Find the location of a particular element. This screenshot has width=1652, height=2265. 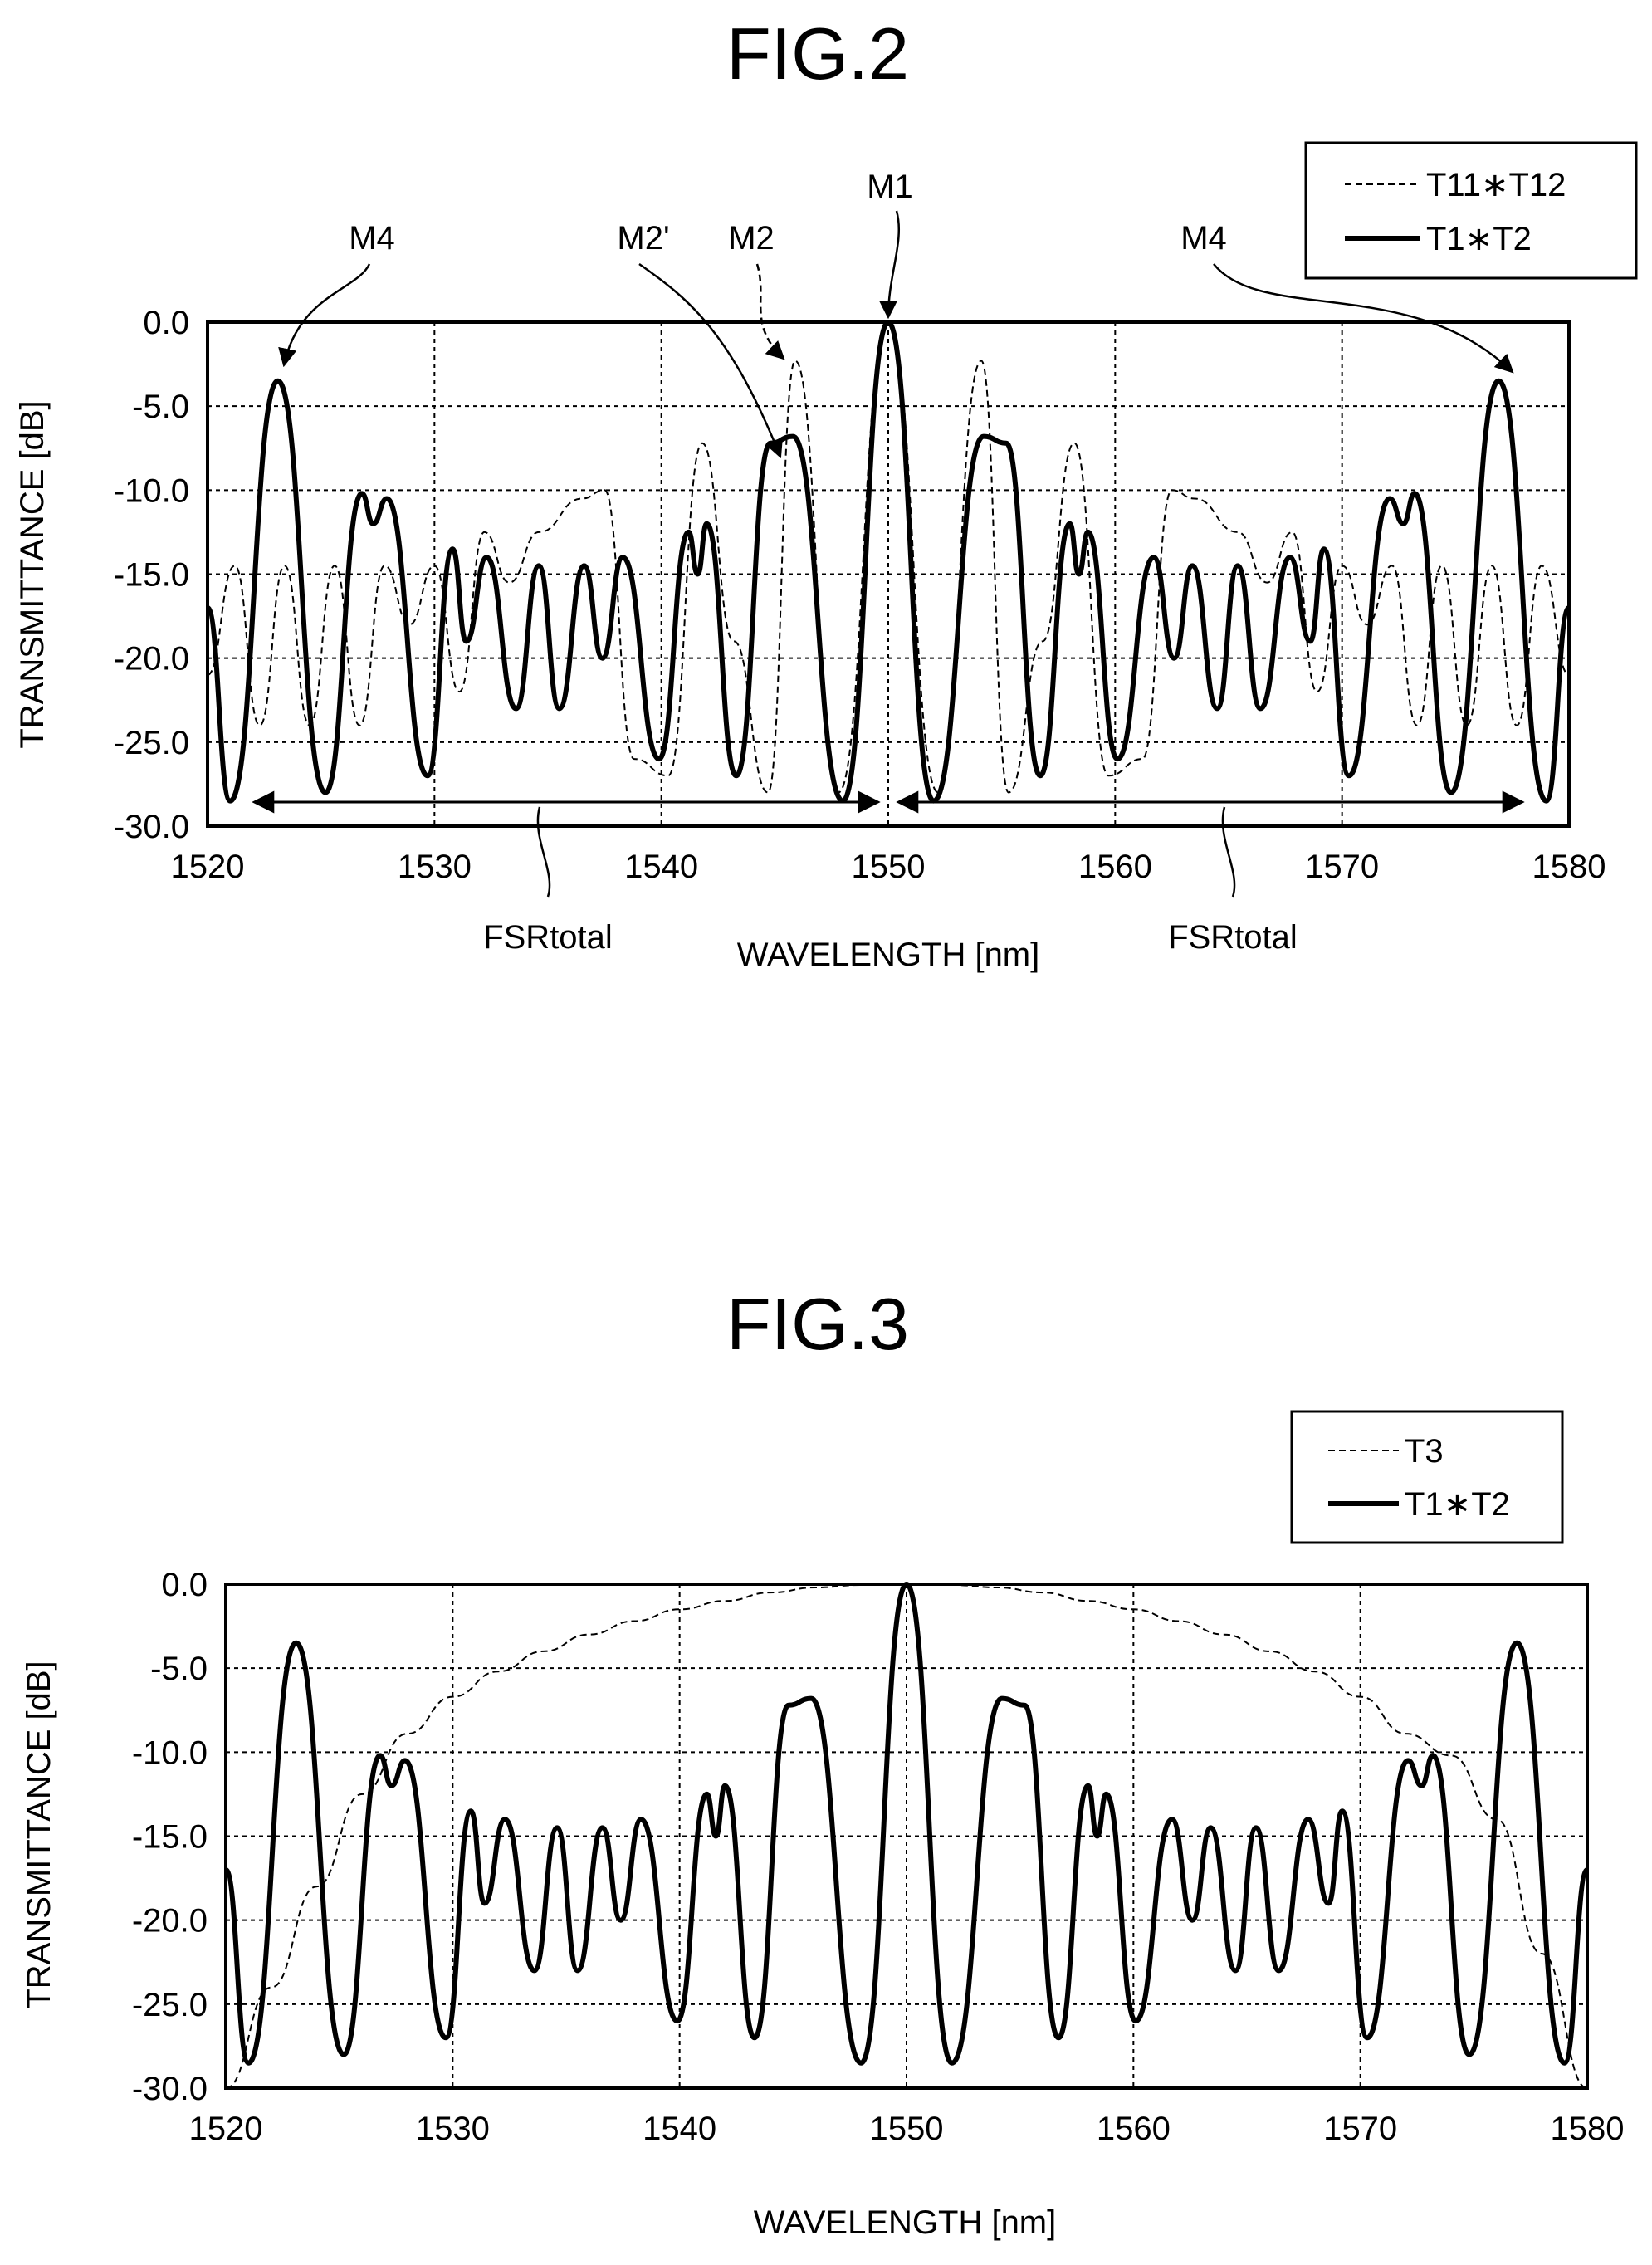

annotation-m4-right-arrow is located at coordinates (1363, 318).